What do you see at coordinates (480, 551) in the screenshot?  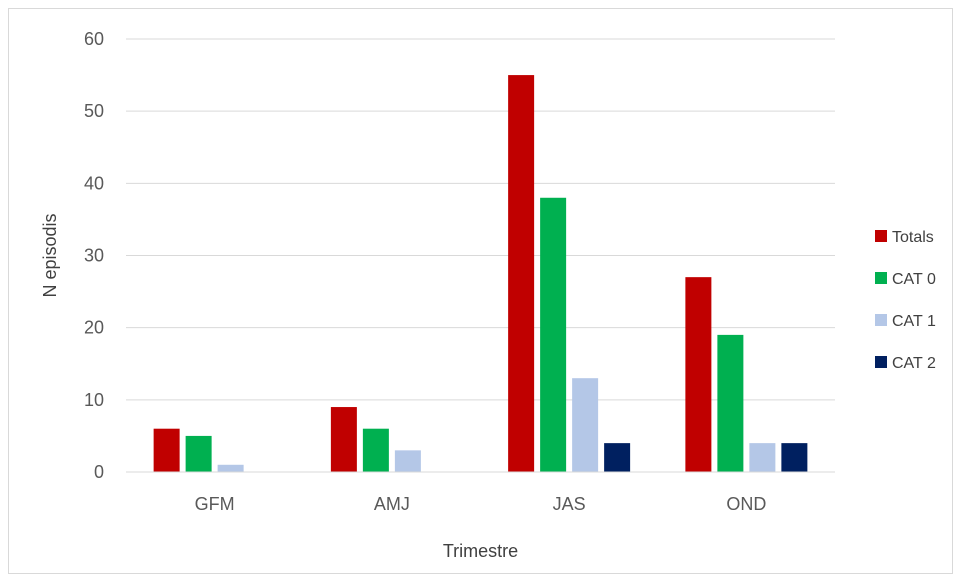 I see `x-axis-title: Trimestre` at bounding box center [480, 551].